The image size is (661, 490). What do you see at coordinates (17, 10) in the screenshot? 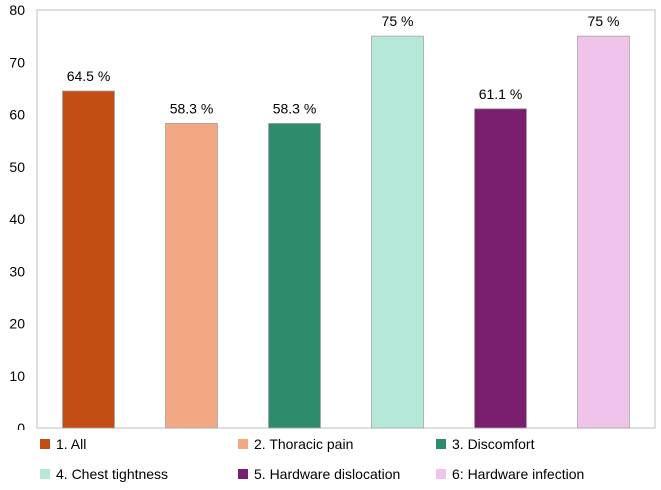
I see `y-tick-label: 80` at bounding box center [17, 10].